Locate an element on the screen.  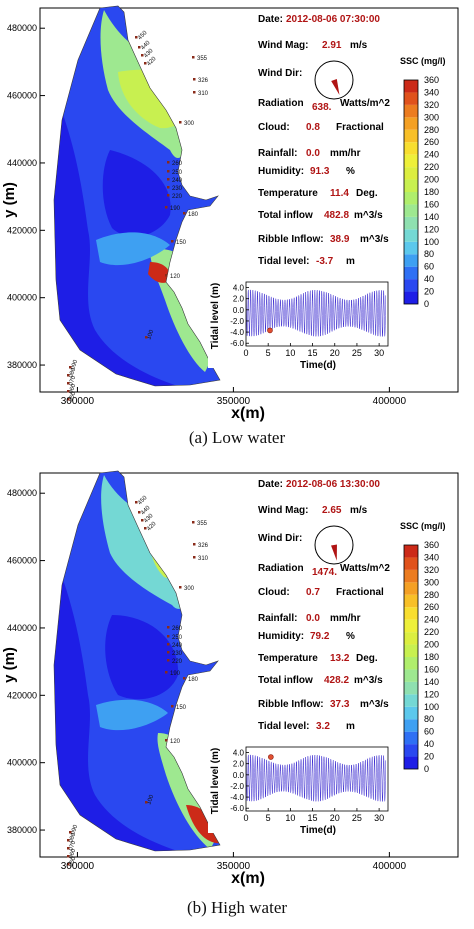
wind-mag-label: Wind Mag: is located at coordinates (283, 510).